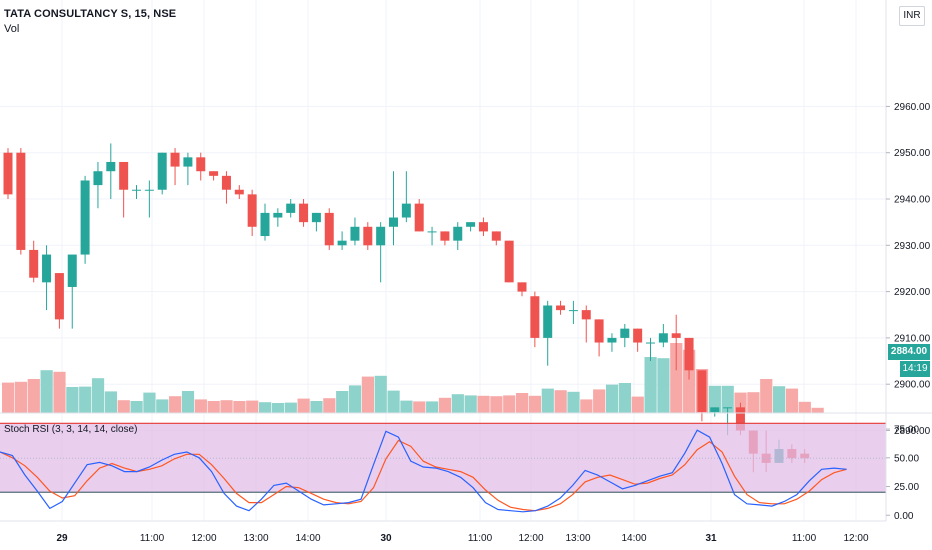 This screenshot has height=550, width=932. What do you see at coordinates (912, 153) in the screenshot?
I see `price-tick-label: 2950.00` at bounding box center [912, 153].